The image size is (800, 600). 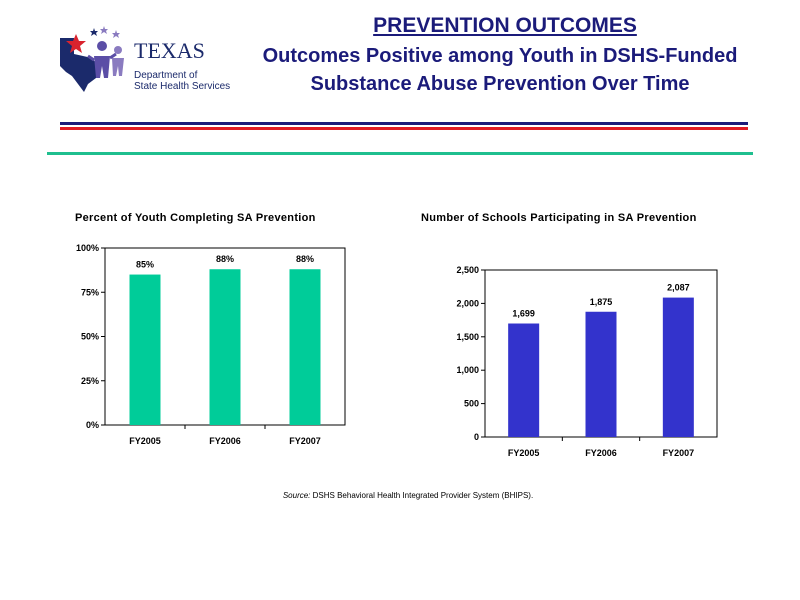 I want to click on logo-department: Department of, so click(x=166, y=75).